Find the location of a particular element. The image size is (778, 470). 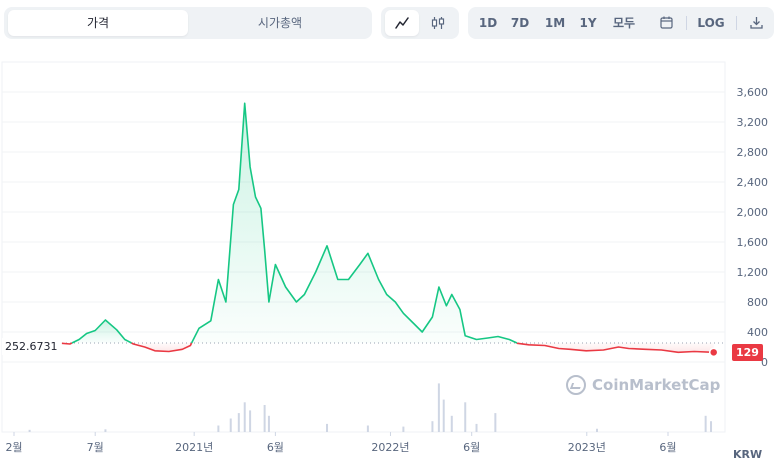

watermark: CoinMarketCap is located at coordinates (643, 385).